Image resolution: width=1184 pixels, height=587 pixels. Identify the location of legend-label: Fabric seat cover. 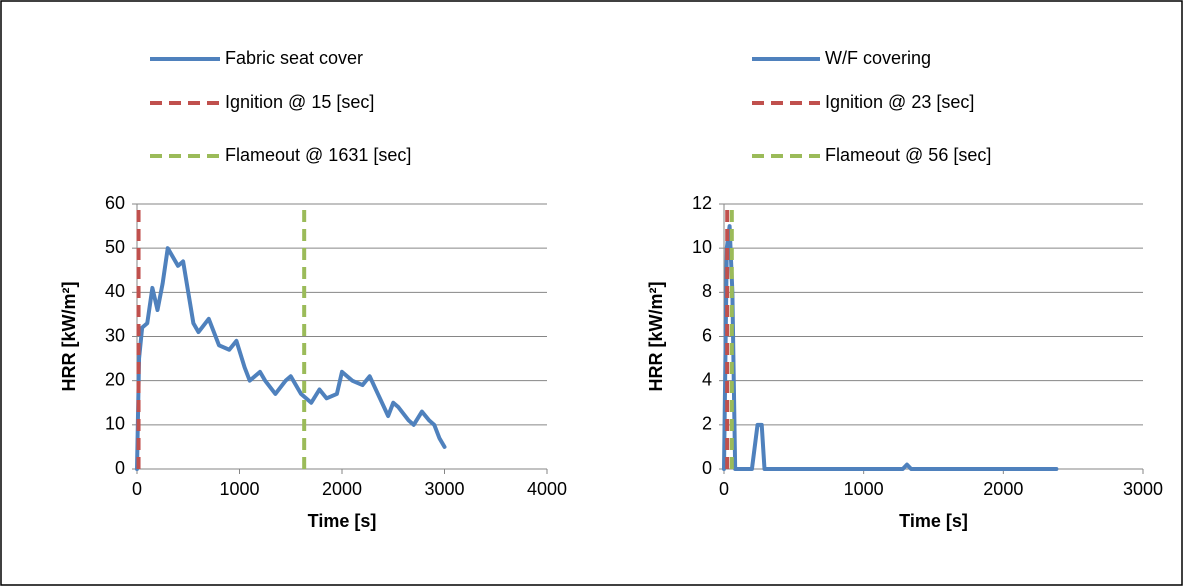
(294, 58).